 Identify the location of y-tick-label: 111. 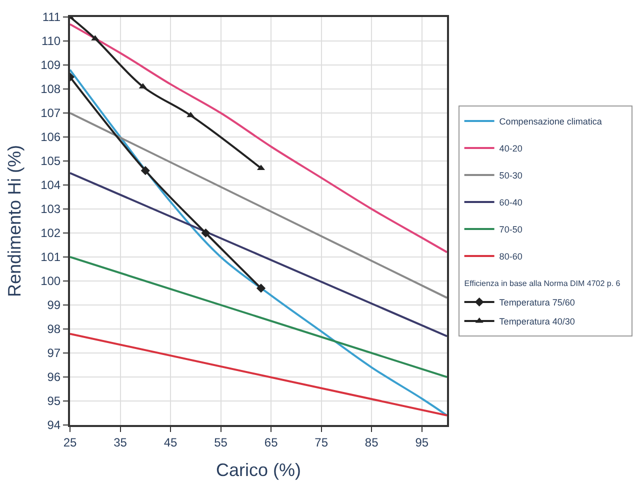
(51, 17).